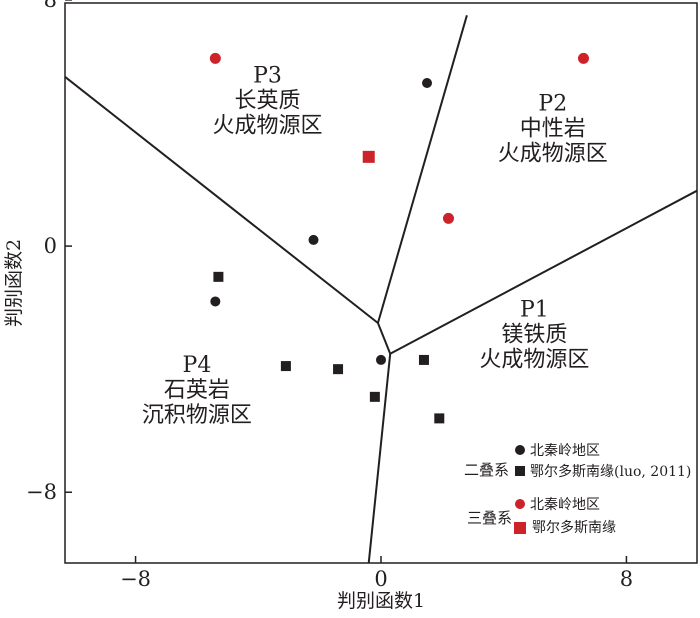 Image resolution: width=700 pixels, height=618 pixels. Describe the element at coordinates (41, 492) in the screenshot. I see `y-tick-label-2: −8` at that location.